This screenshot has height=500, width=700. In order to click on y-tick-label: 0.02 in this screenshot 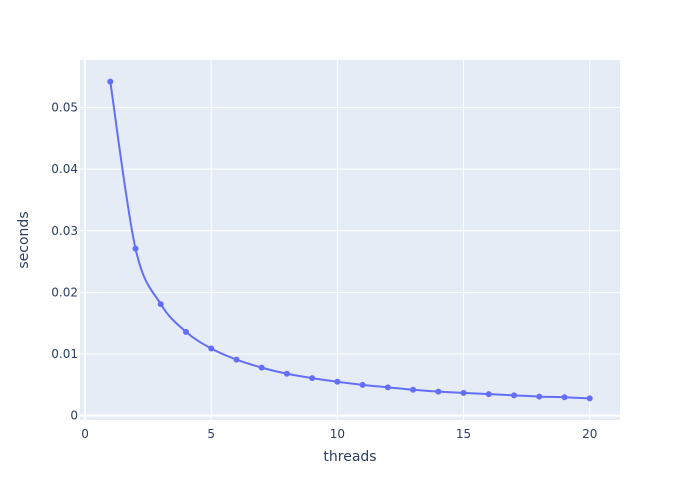, I will do `click(64, 292)`.